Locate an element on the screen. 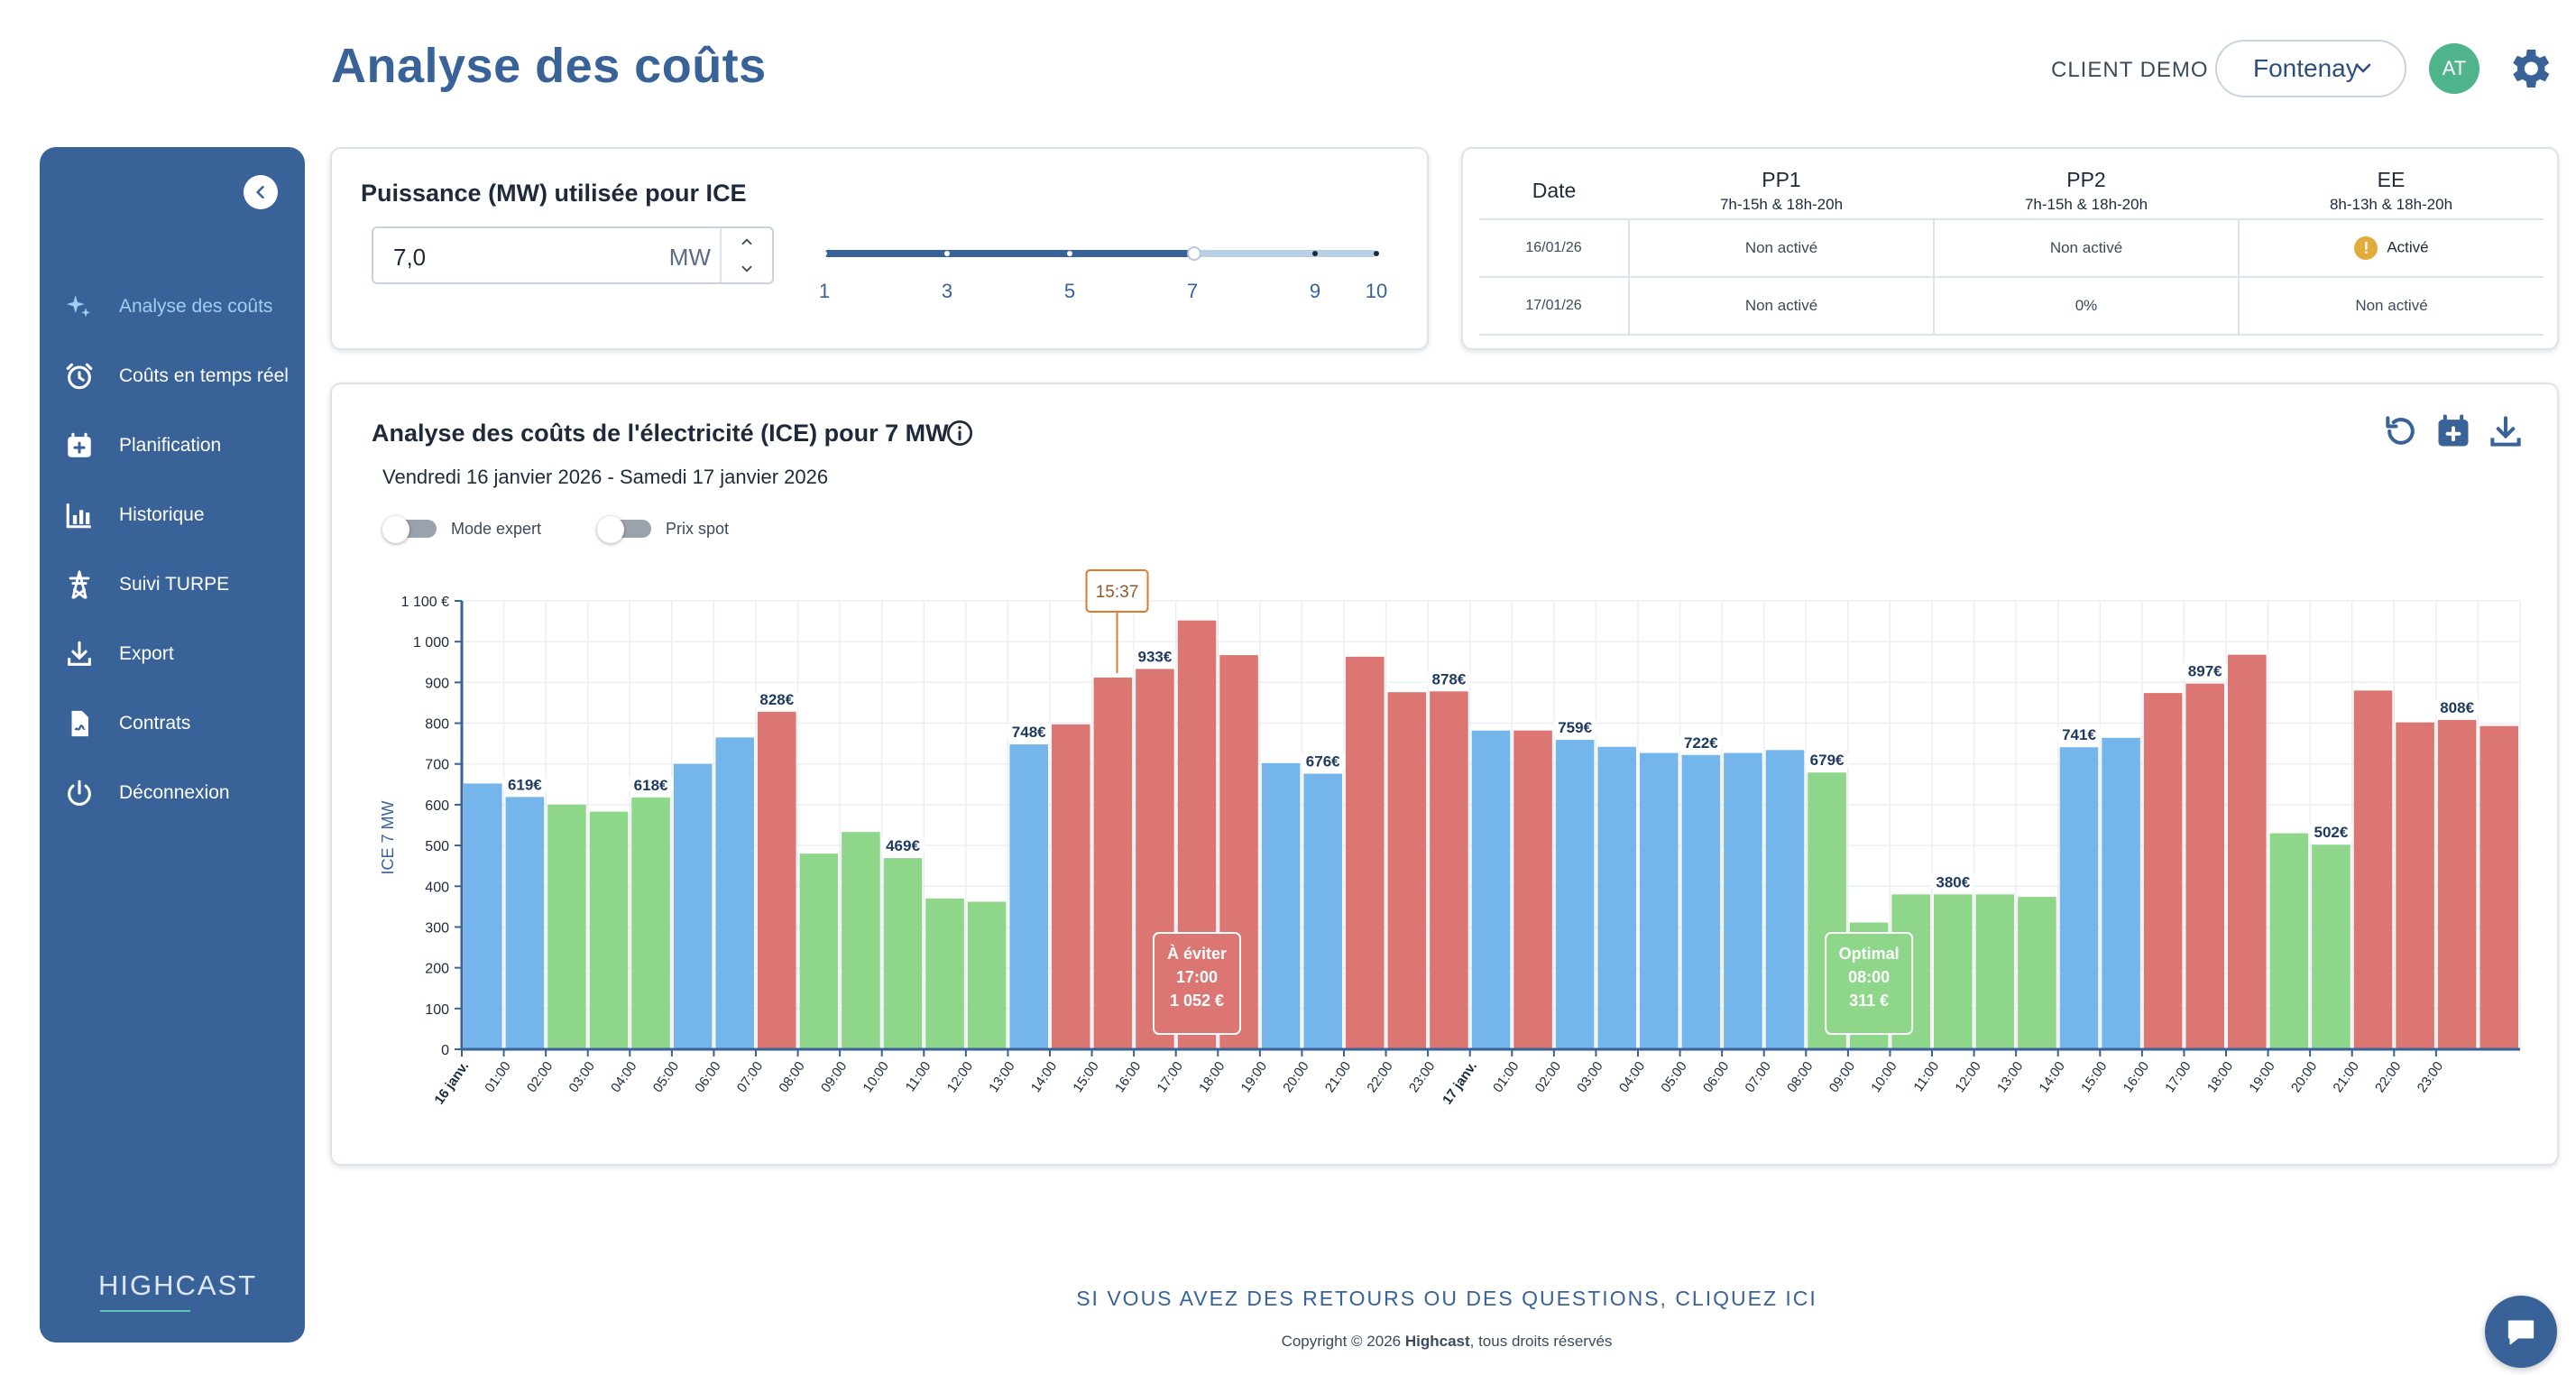 This screenshot has height=1375, width=2576. data-label: 618€ is located at coordinates (651, 786).